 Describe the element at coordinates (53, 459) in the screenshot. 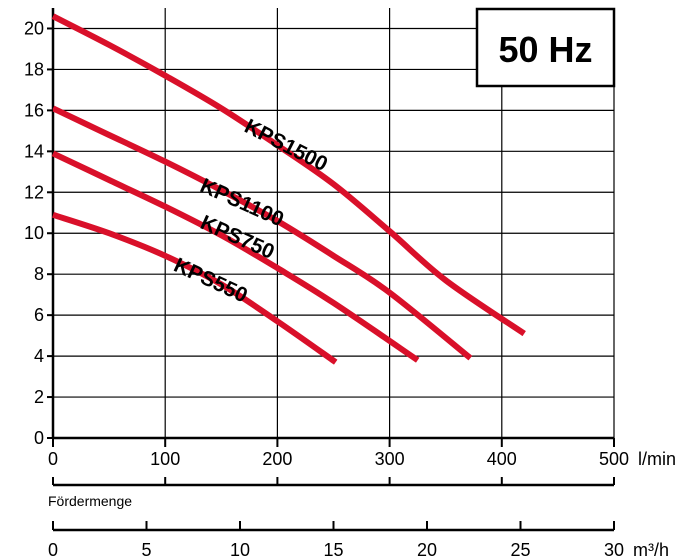

I see `x-tick-label: 0` at that location.